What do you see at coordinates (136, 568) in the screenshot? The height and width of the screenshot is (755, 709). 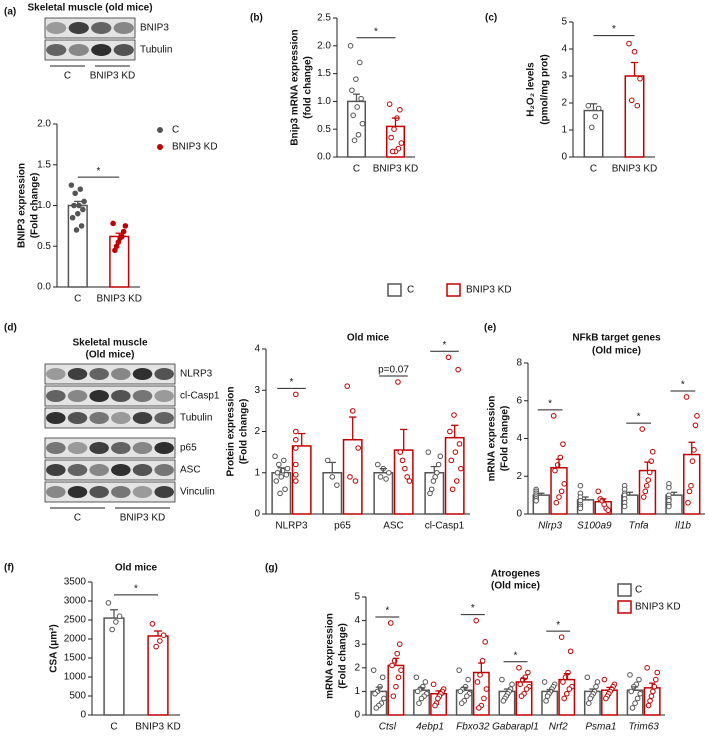 I see `chart-title: Old mice` at bounding box center [136, 568].